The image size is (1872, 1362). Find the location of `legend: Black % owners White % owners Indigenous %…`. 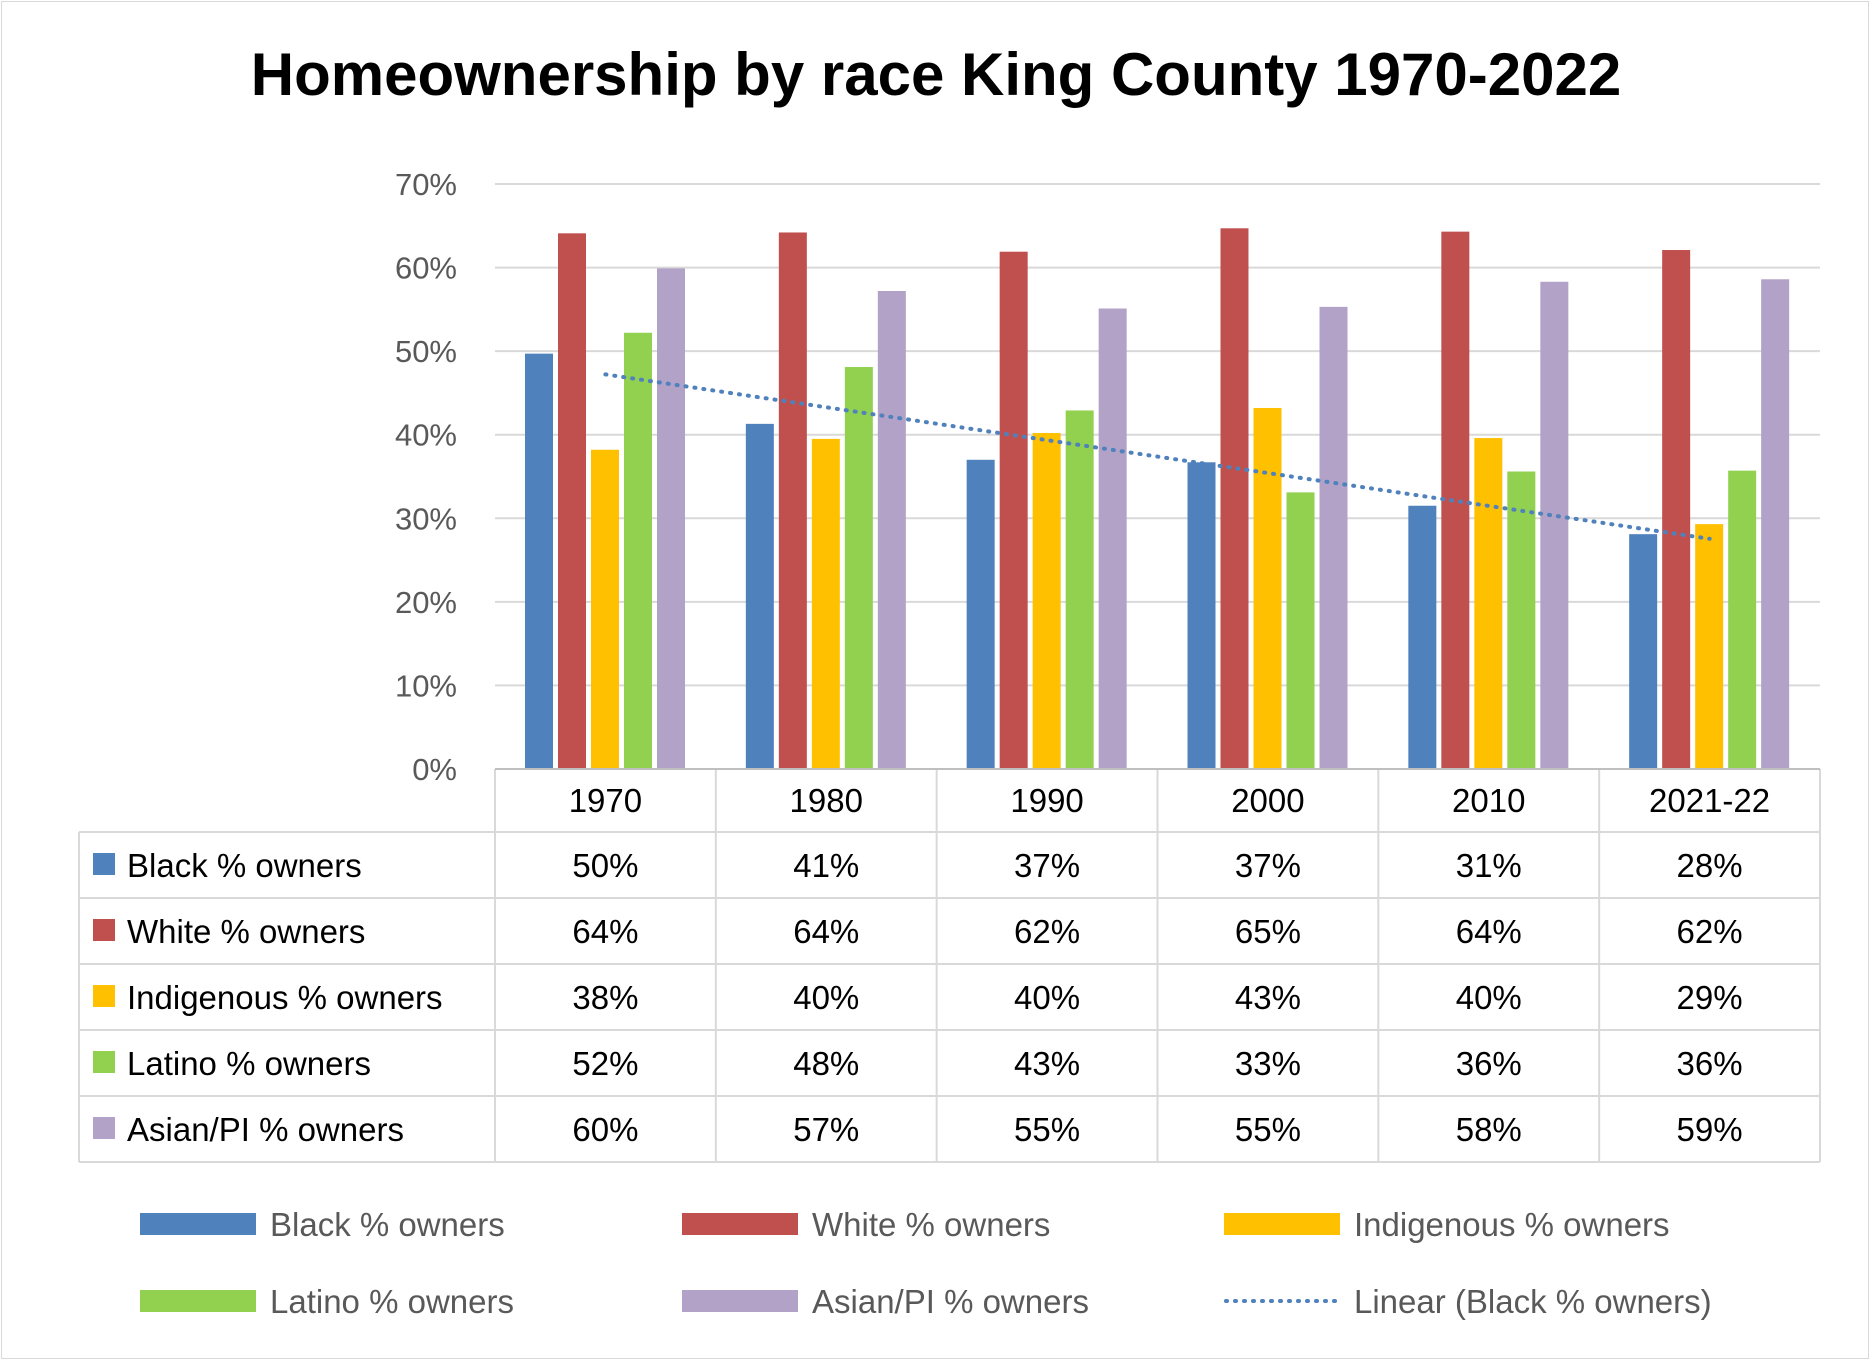

legend: Black % owners White % owners Indigenous %… is located at coordinates (926, 1263).